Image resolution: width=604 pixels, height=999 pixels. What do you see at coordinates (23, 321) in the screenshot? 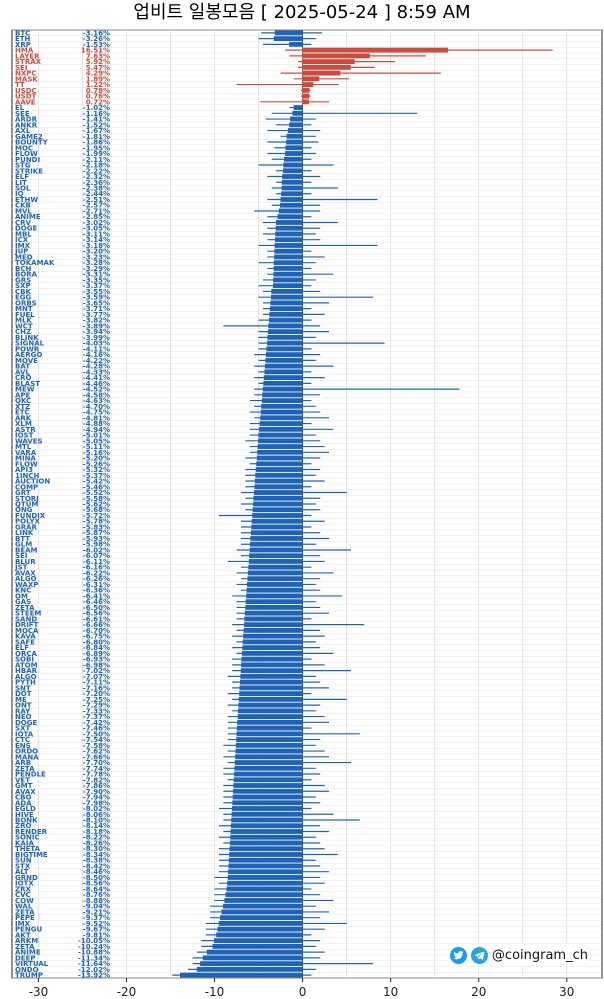
I see `bar-label: MLK` at bounding box center [23, 321].